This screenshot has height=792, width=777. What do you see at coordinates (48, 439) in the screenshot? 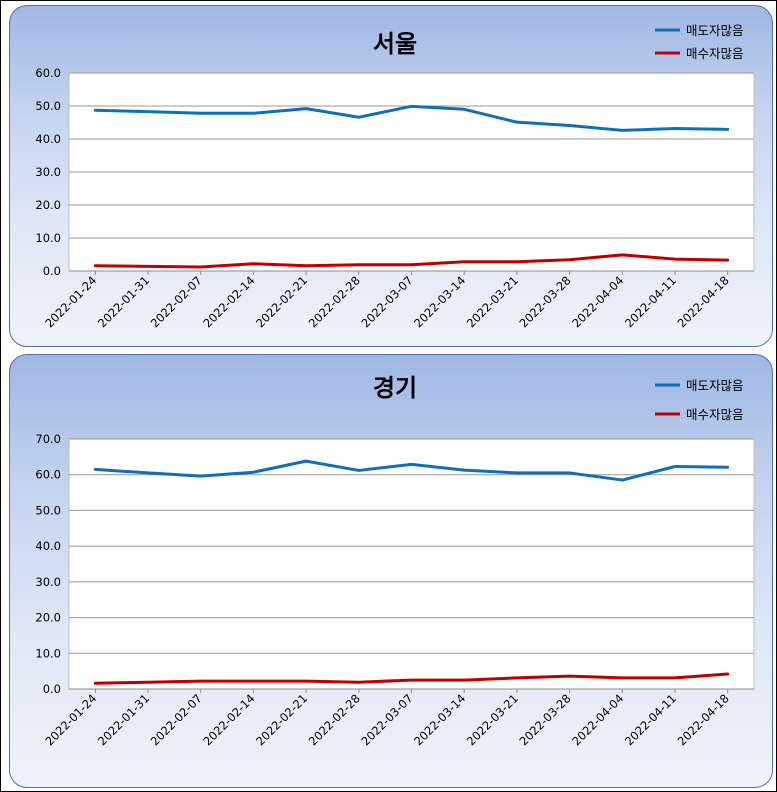
I see `y-tick-label: 70.0` at bounding box center [48, 439].